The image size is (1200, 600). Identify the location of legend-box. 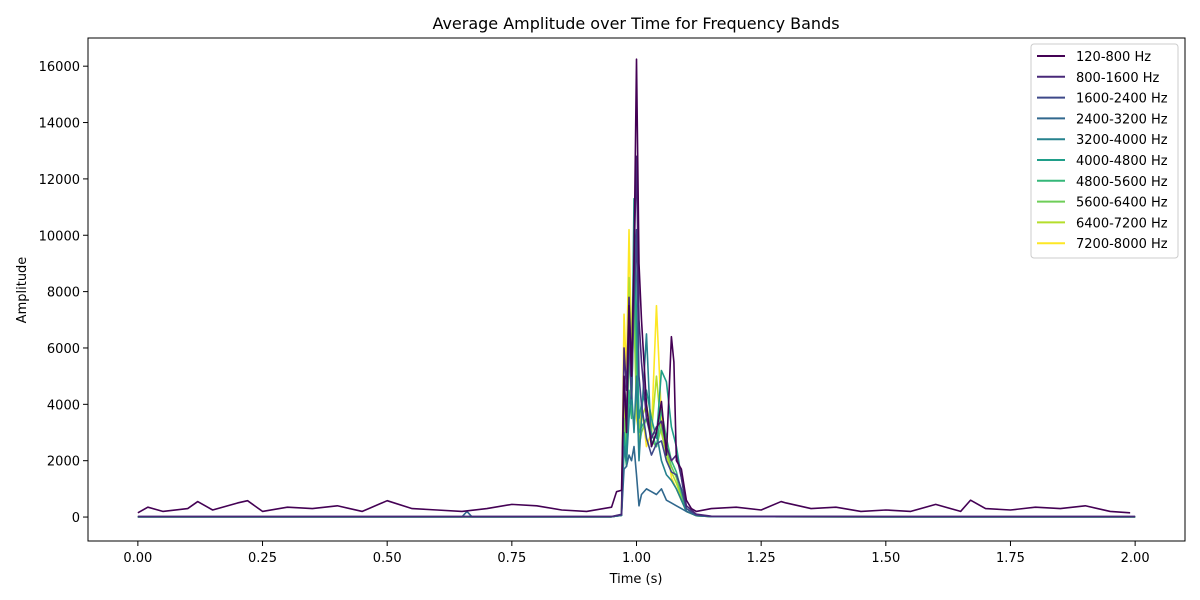
(1104, 151).